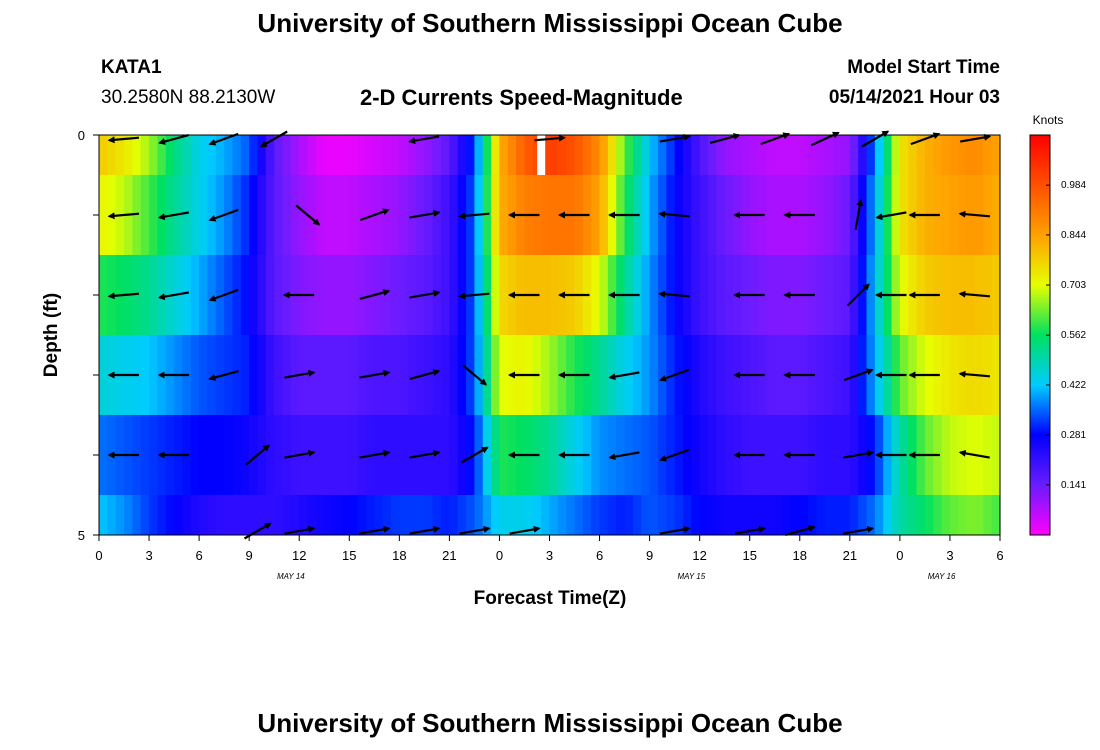  I want to click on x-axis: 0 3 6 9 12 15 18 21 0 3 6 9 12 15 18 21 0 3 6, so click(549, 549).